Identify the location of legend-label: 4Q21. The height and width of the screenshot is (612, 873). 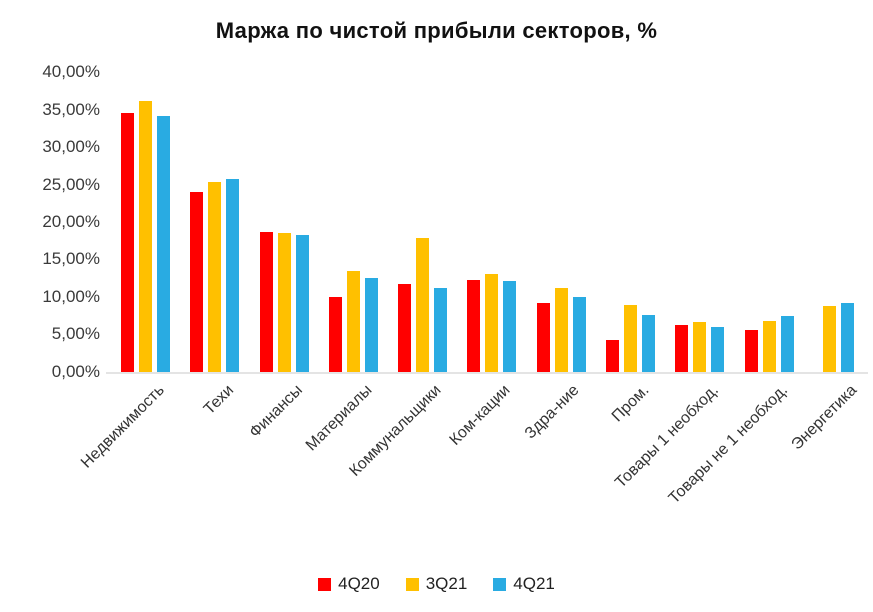
(534, 583).